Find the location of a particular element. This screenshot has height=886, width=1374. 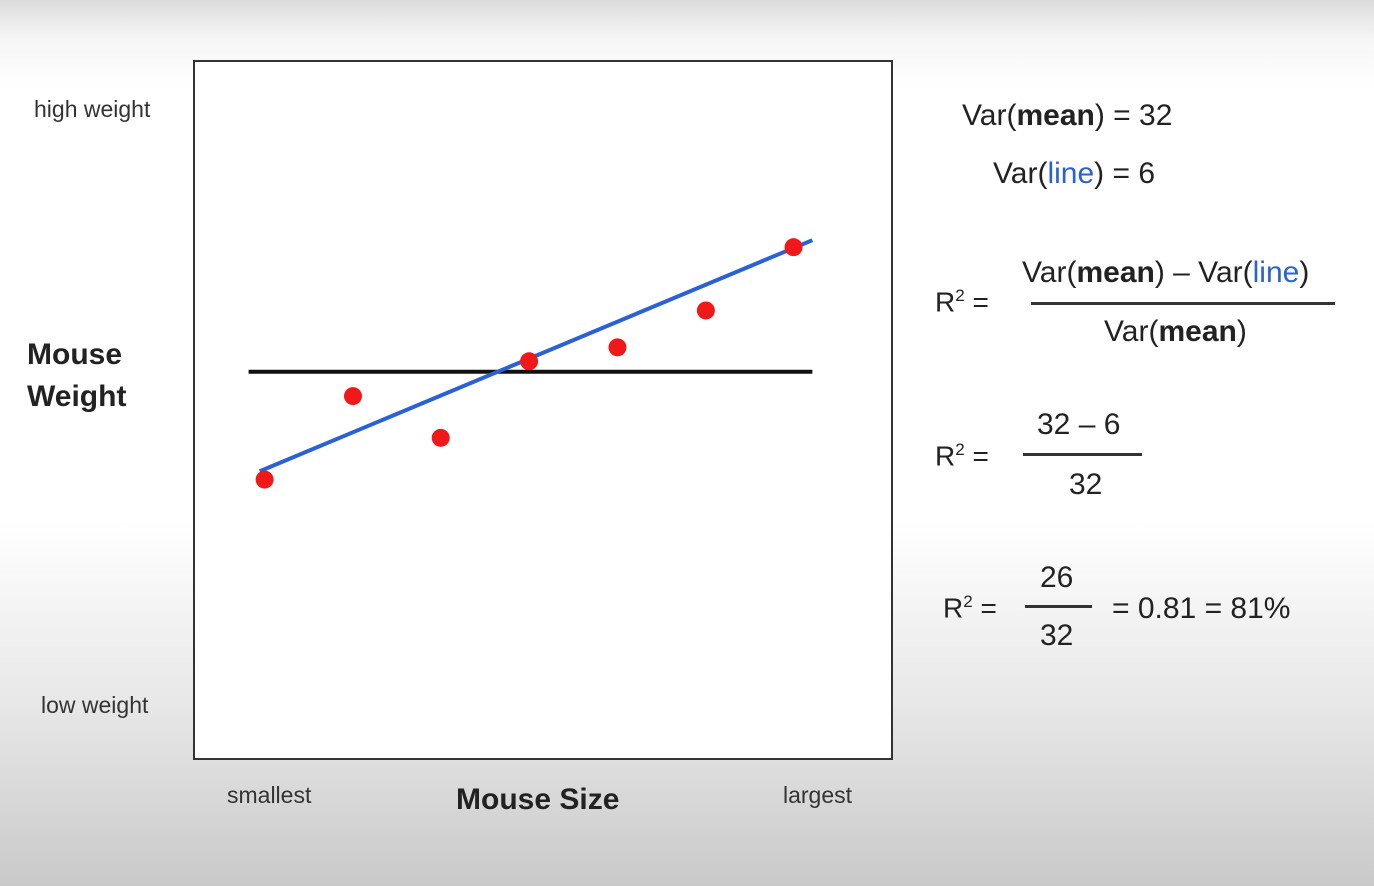

r2-sup: 2 is located at coordinates (960, 295).